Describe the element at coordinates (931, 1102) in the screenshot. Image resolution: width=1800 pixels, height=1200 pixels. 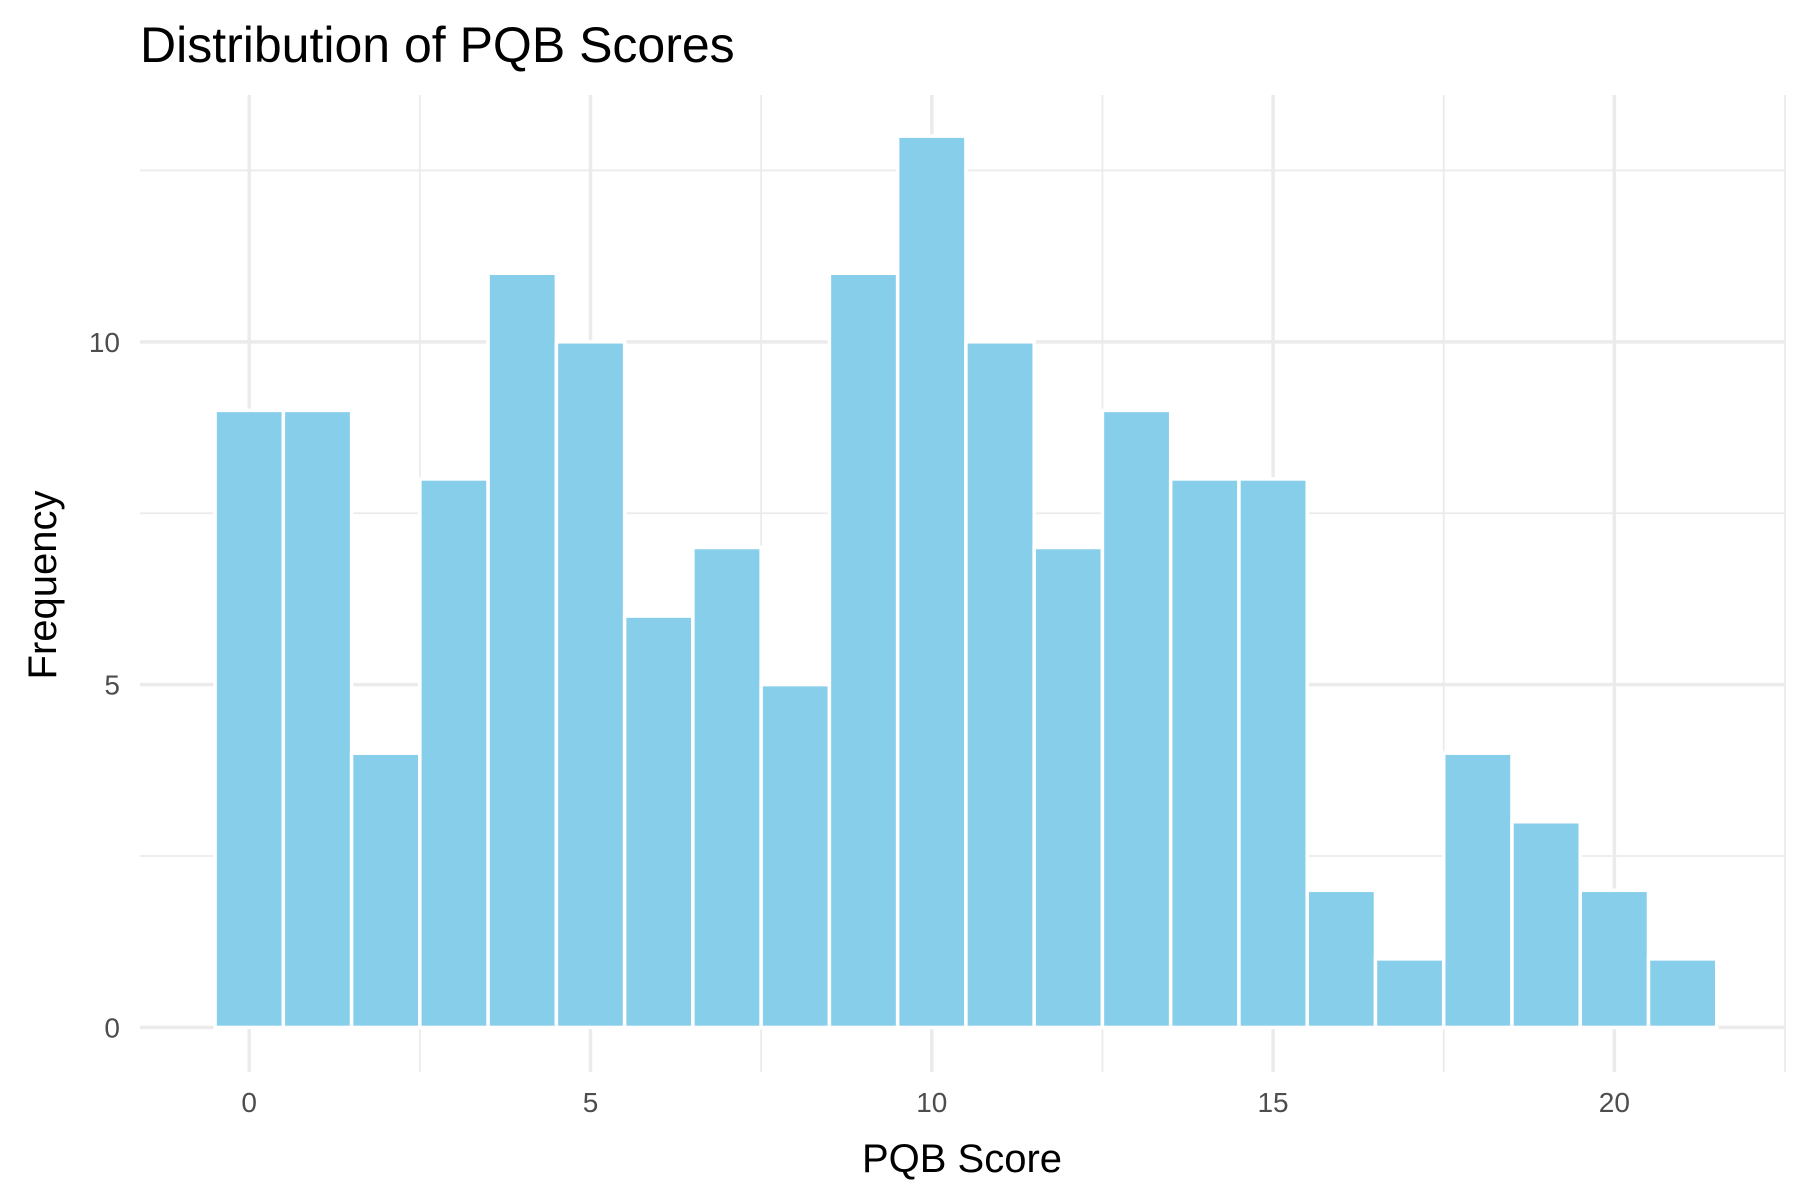
I see `x-tick-label: 10` at that location.